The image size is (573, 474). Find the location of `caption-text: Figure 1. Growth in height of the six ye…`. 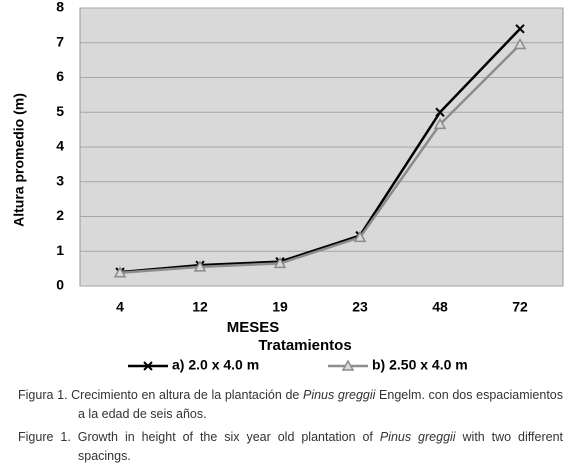

caption-text: Figure 1. Growth in height of the six ye… is located at coordinates (199, 437).